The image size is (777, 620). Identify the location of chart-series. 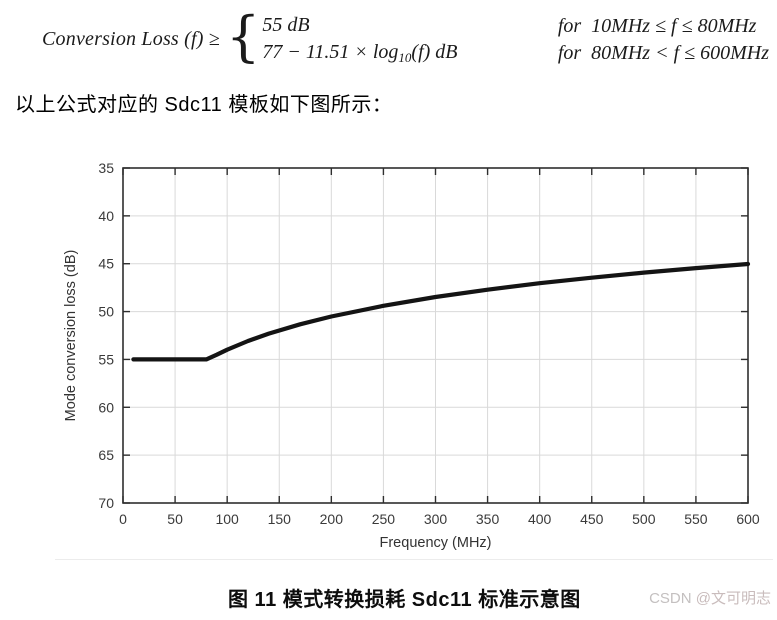
(441, 311).